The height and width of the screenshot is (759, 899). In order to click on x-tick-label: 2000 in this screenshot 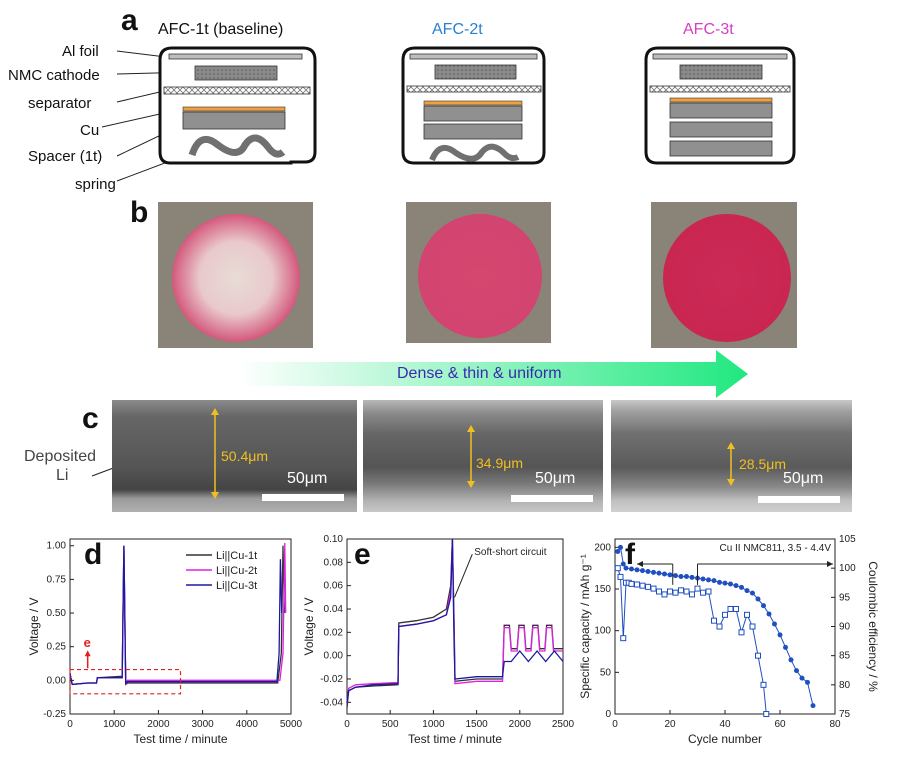, I will do `click(520, 724)`.